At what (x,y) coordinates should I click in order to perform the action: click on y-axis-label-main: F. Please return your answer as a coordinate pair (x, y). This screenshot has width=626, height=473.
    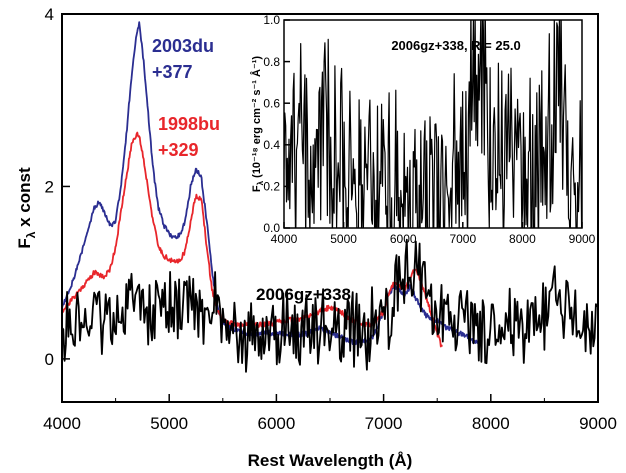
    Looking at the image, I should click on (24, 243).